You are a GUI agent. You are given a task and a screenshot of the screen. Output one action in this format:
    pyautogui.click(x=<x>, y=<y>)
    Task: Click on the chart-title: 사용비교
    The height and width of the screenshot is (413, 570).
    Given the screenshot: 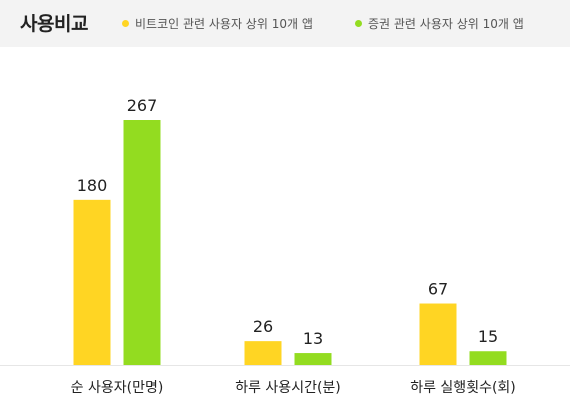 What is the action you would take?
    pyautogui.click(x=54, y=24)
    